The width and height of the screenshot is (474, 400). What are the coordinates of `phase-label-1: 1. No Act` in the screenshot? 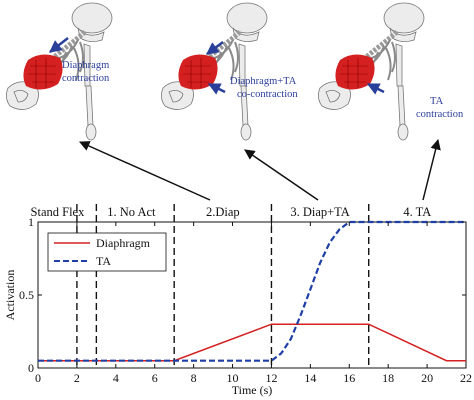 It's located at (131, 212).